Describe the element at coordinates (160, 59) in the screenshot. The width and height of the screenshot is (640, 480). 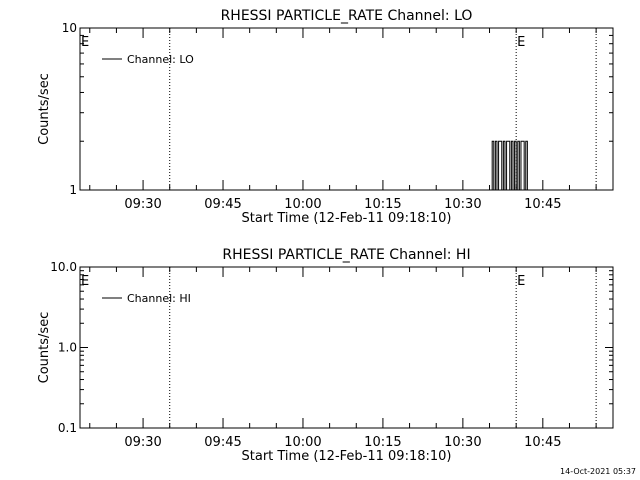
I see `legend-label: Channel: LO` at that location.